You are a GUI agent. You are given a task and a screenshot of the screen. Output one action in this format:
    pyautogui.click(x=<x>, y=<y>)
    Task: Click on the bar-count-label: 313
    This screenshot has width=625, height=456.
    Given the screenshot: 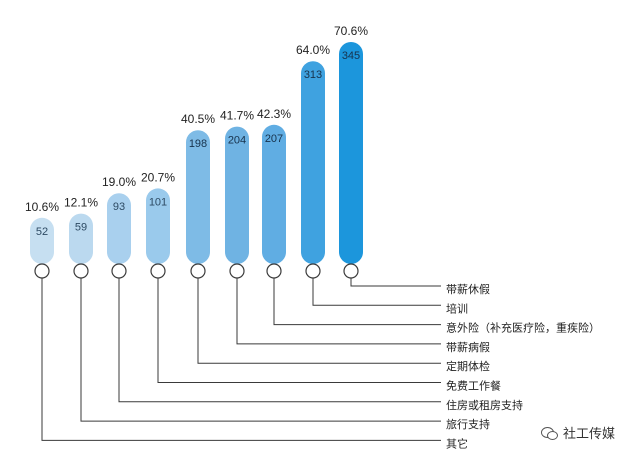 What is the action you would take?
    pyautogui.click(x=313, y=75)
    